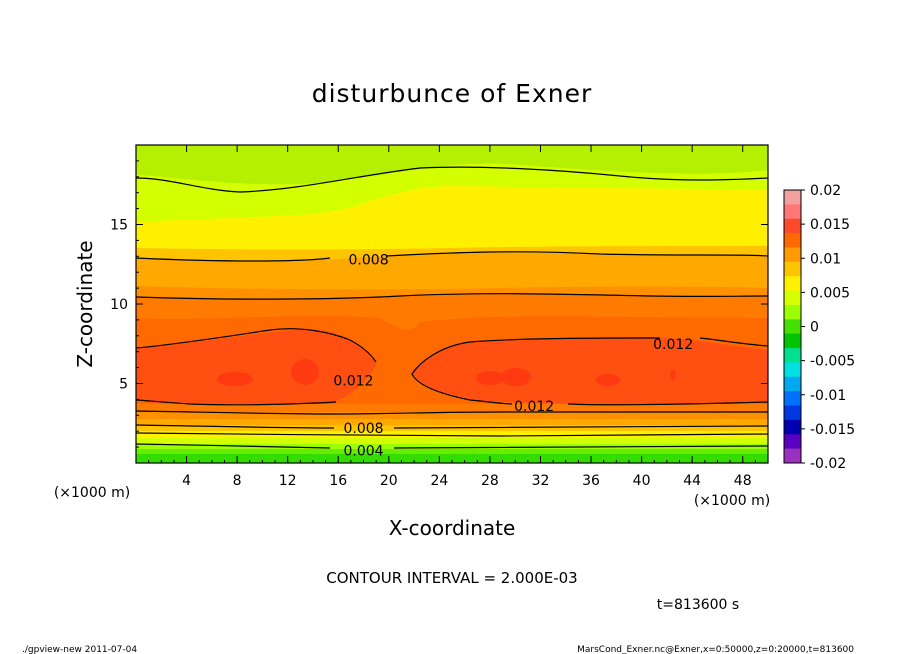 This screenshot has height=654, width=904. What do you see at coordinates (832, 362) in the screenshot?
I see `colorbar-label: -0.005` at bounding box center [832, 362].